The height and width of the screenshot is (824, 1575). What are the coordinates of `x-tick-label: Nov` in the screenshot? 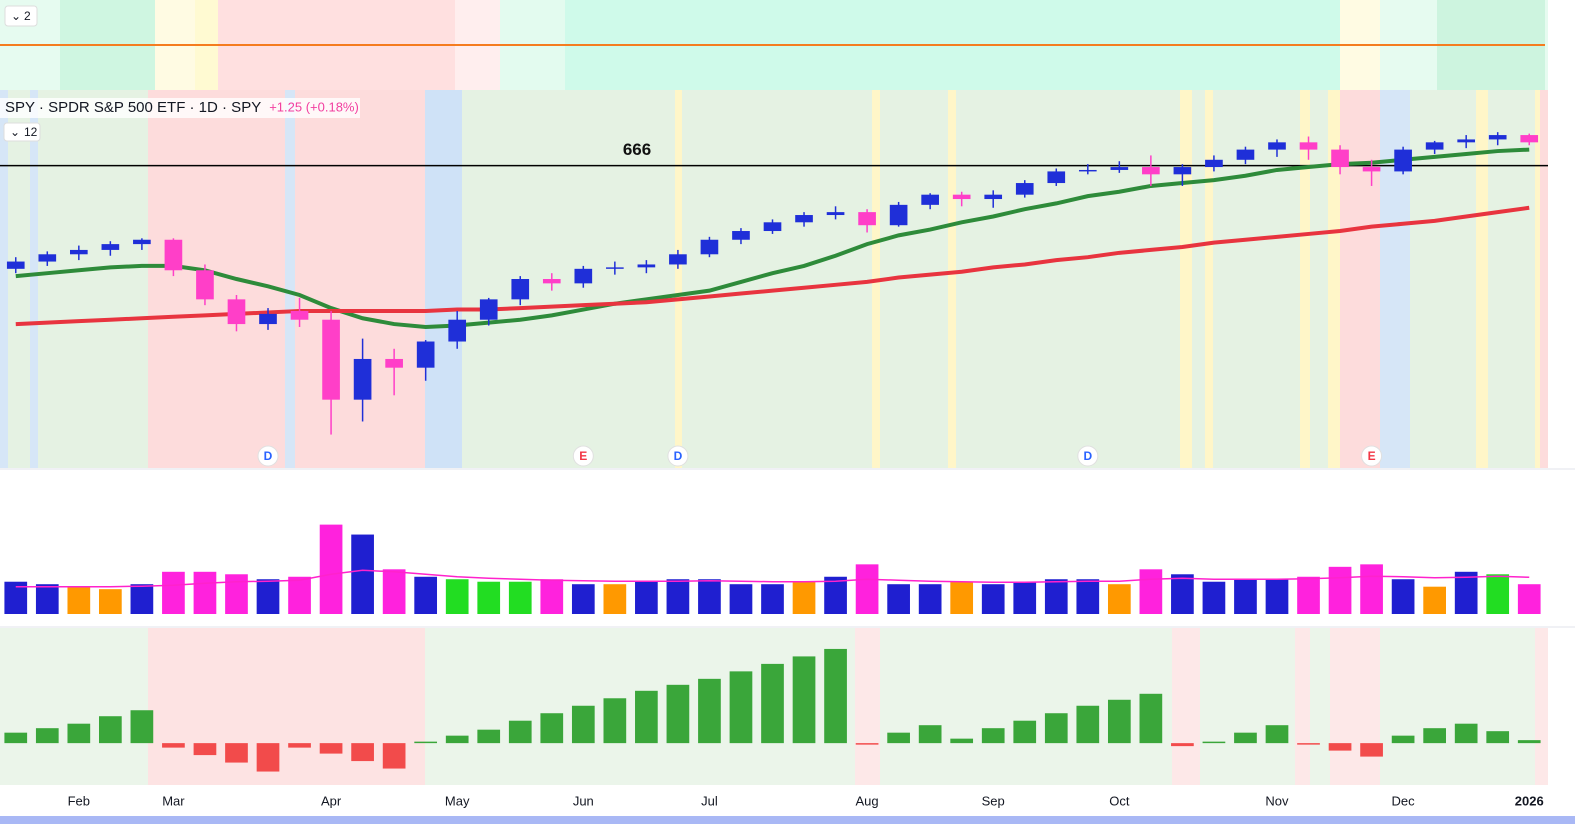 It's located at (1277, 800).